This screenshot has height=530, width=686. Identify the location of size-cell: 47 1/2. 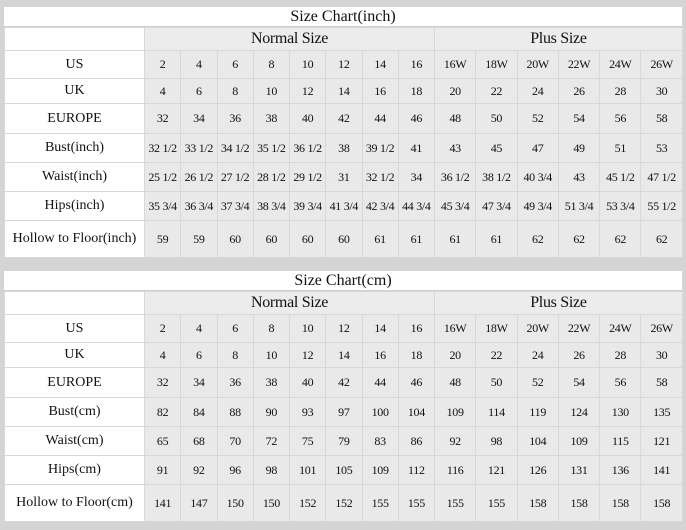
(661, 177).